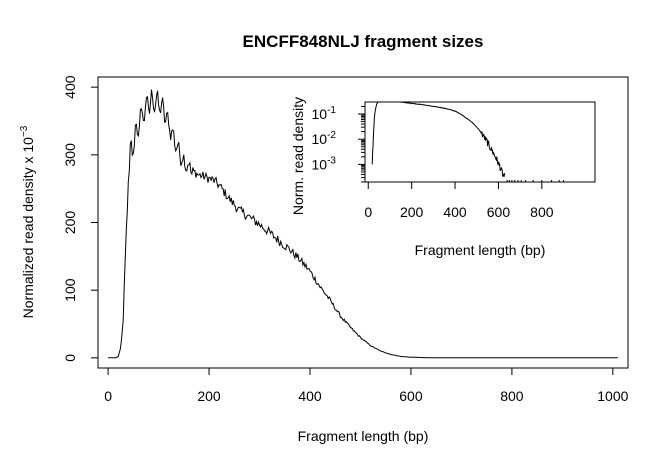  What do you see at coordinates (412, 212) in the screenshot?
I see `inset-x-tick-label: 200` at bounding box center [412, 212].